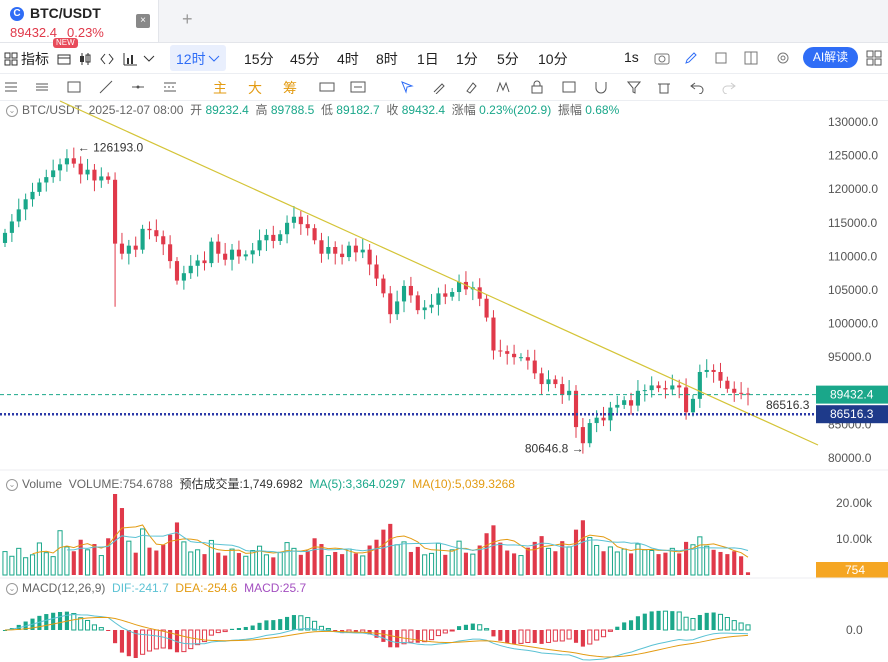 This screenshot has height=662, width=888. What do you see at coordinates (12, 484) in the screenshot?
I see `collapse-volume-icon: ⌄` at bounding box center [12, 484].